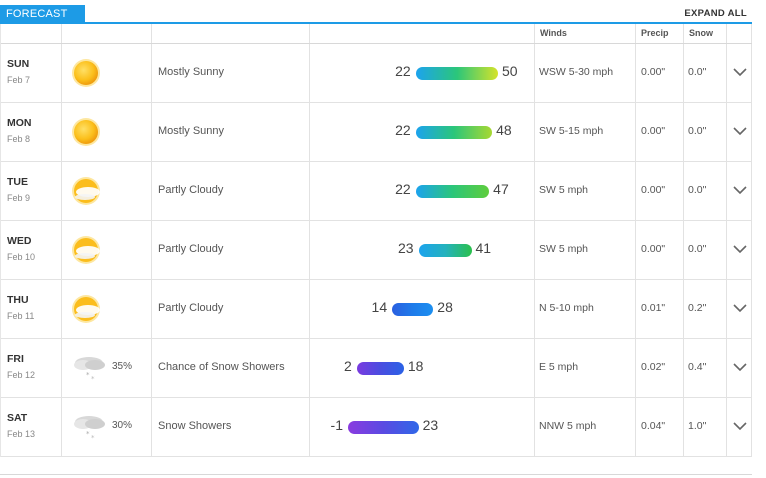 The width and height of the screenshot is (766, 478). What do you see at coordinates (42, 14) in the screenshot?
I see `tab-forecast: FORECAST` at bounding box center [42, 14].